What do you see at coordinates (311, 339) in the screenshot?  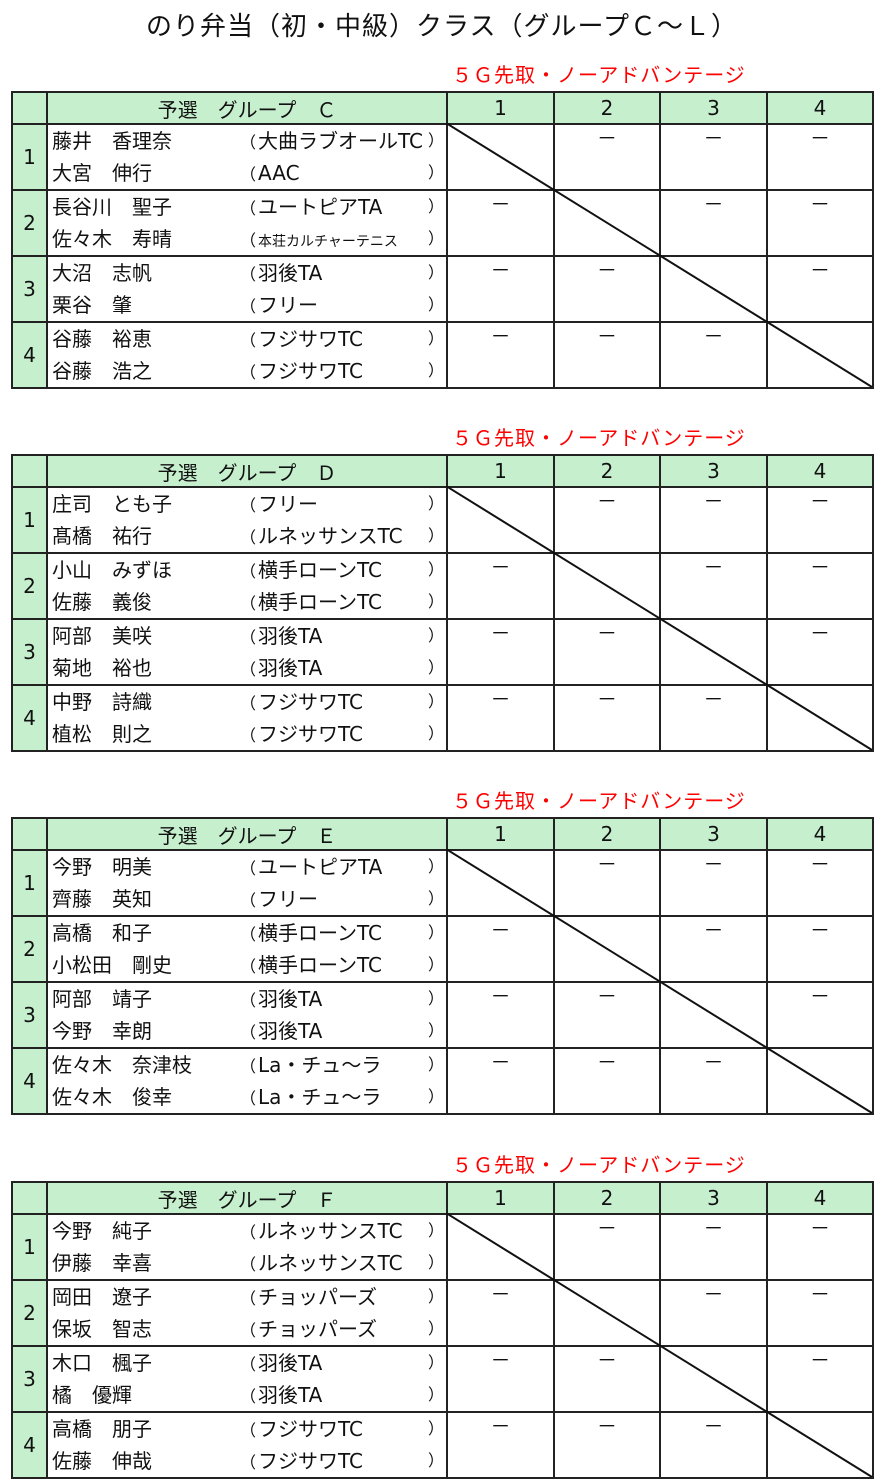 I see `club-name: フジサワTC` at bounding box center [311, 339].